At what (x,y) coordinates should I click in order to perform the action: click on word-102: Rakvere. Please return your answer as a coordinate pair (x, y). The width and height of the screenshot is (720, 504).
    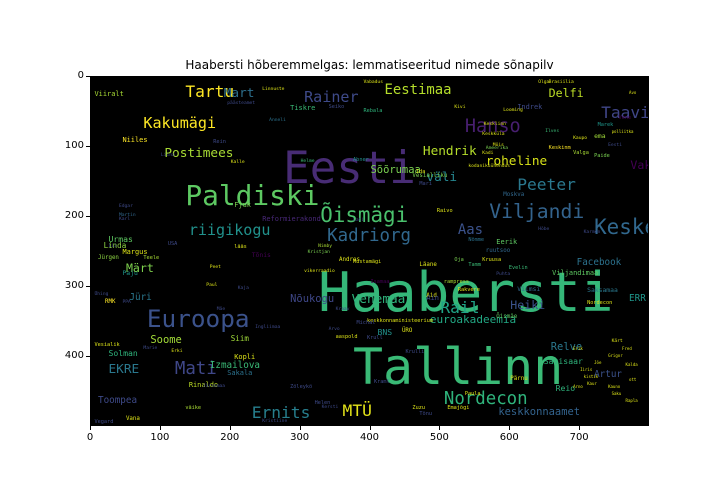
    Looking at the image, I should click on (468, 290).